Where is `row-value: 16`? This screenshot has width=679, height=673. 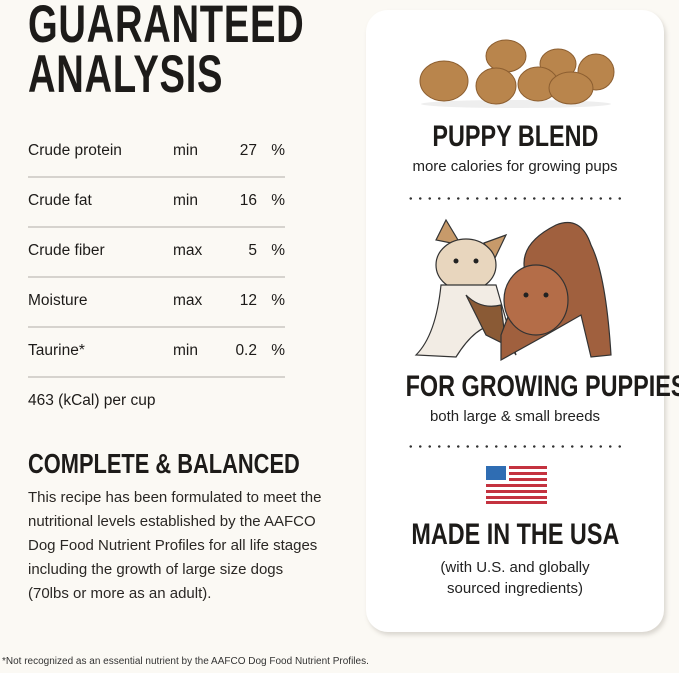
row-value: 16 is located at coordinates (248, 200).